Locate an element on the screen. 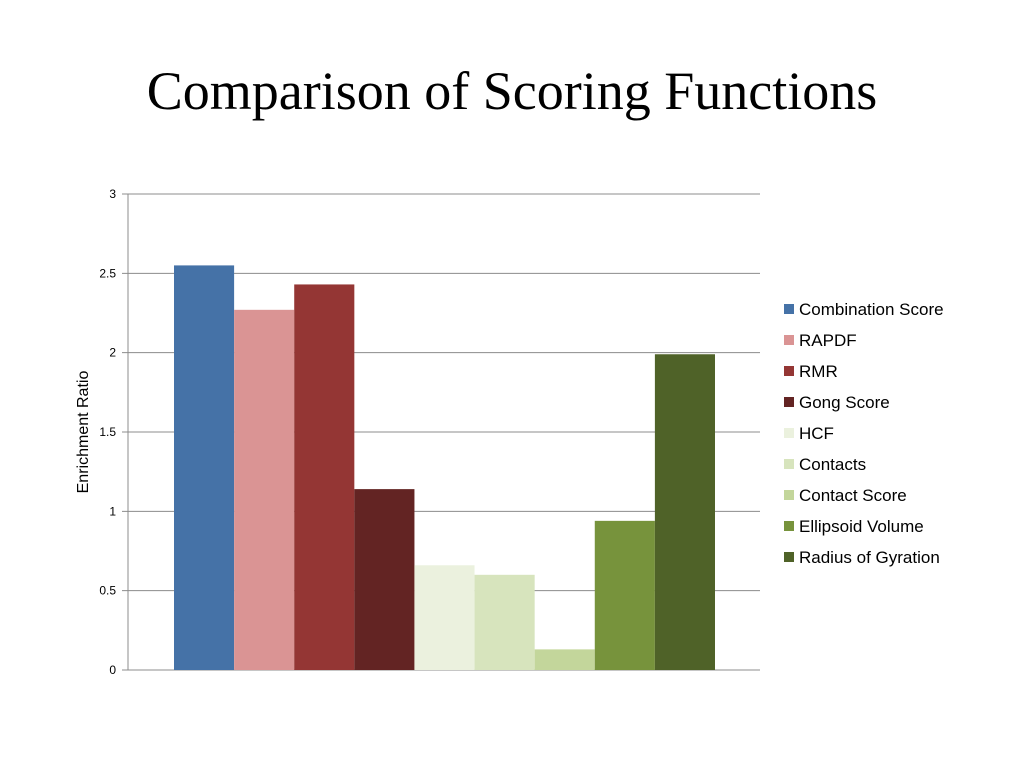 This screenshot has height=768, width=1024. bar-rapdf is located at coordinates (264, 489).